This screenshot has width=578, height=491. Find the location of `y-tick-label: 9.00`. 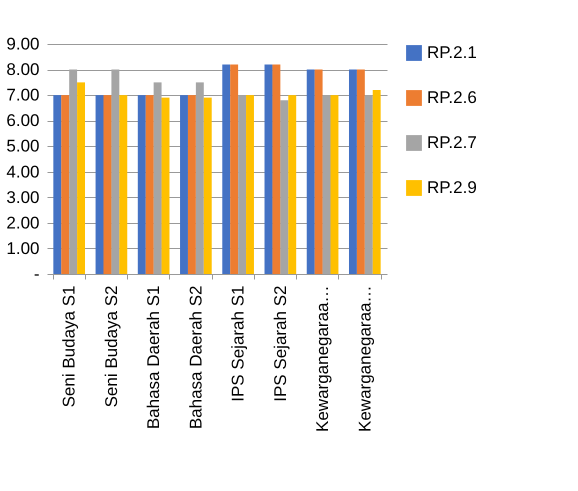

y-tick-label: 9.00 is located at coordinates (23, 44).